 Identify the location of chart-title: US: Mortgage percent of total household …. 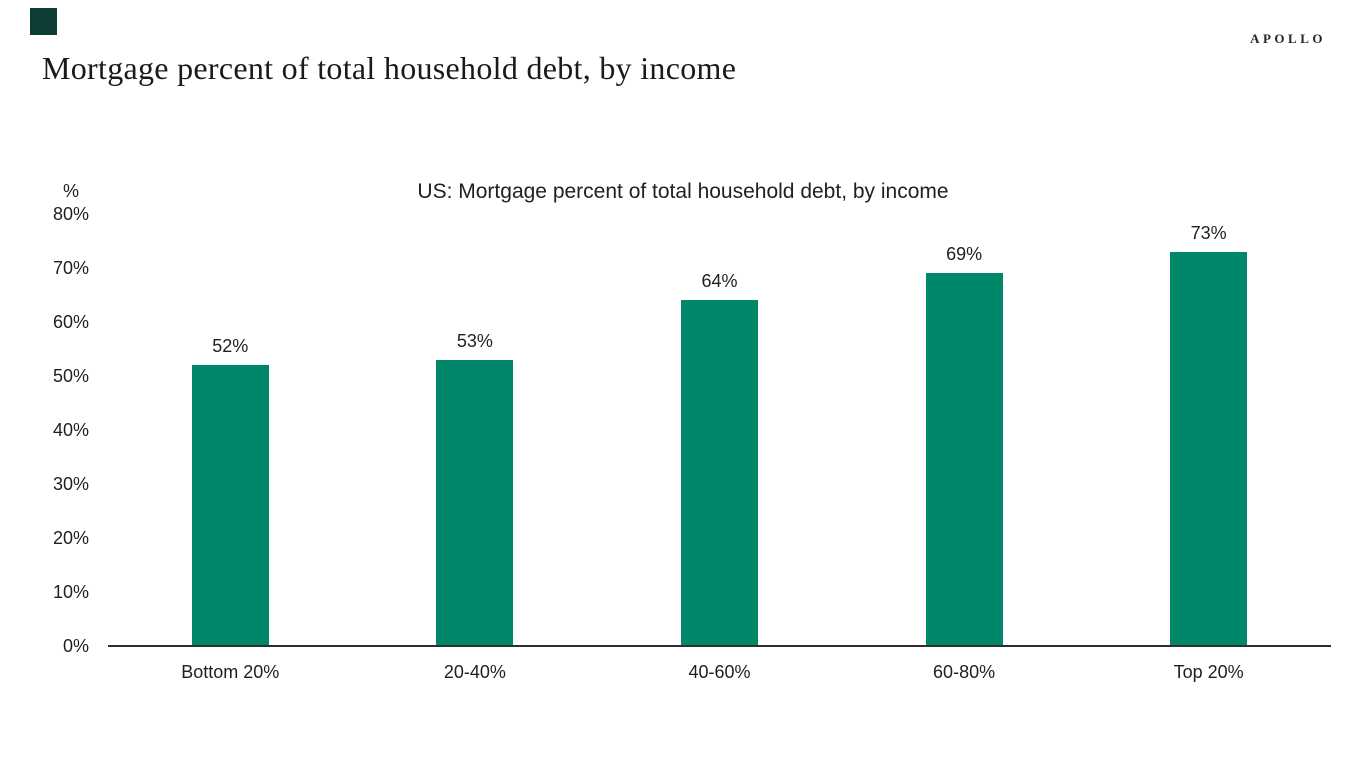
(683, 191).